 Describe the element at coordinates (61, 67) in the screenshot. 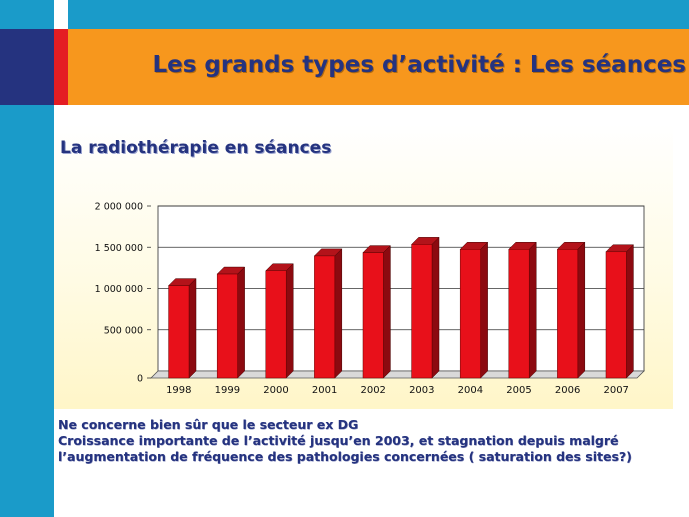

I see `red-strip` at that location.